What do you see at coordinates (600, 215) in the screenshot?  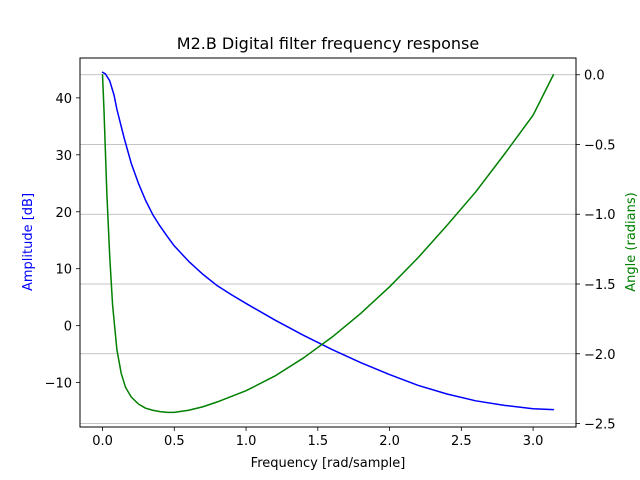 I see `y-right-tick-label: −1.0` at bounding box center [600, 215].